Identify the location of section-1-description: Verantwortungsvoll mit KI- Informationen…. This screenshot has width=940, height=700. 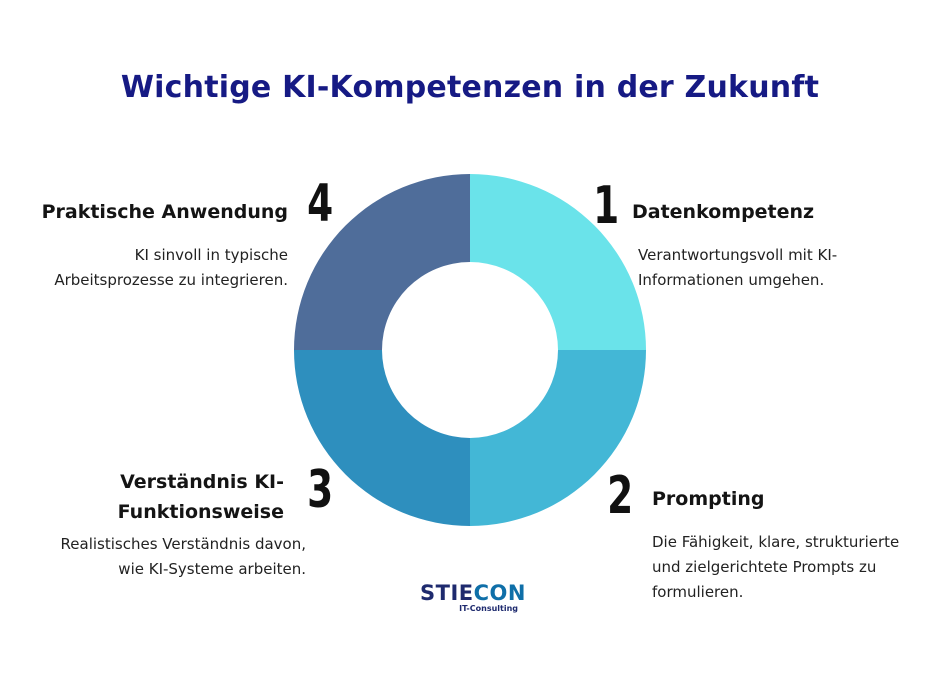
(737, 268).